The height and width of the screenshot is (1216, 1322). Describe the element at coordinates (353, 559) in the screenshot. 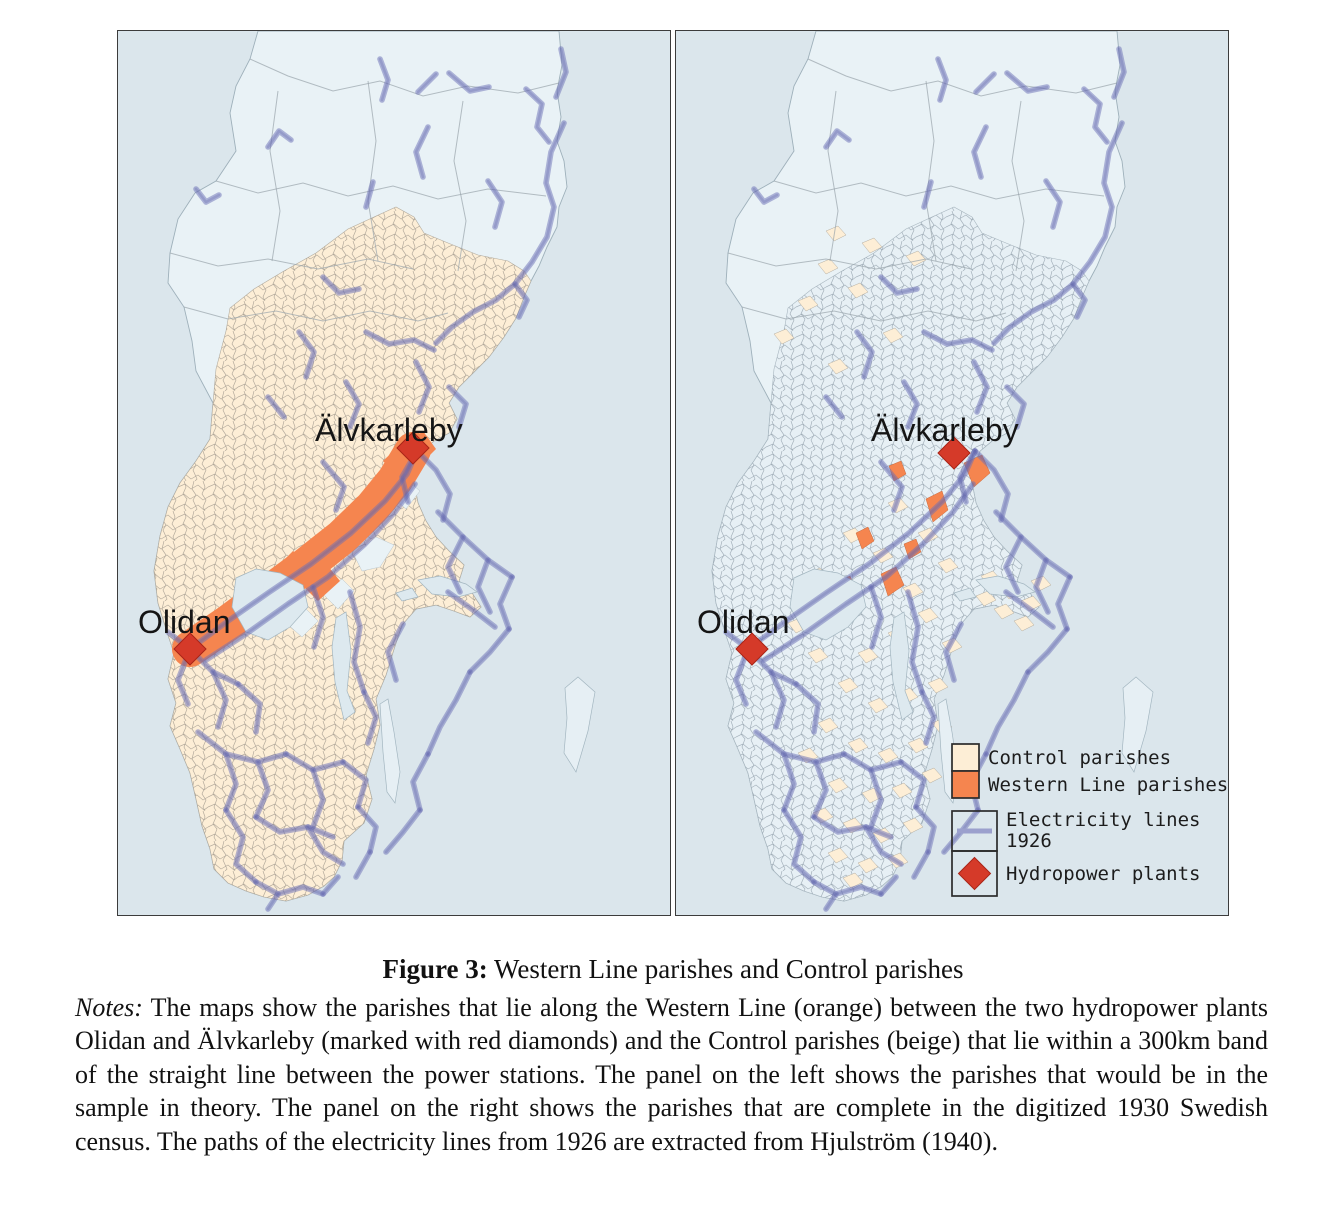

I see `excluded-parish-patches` at that location.